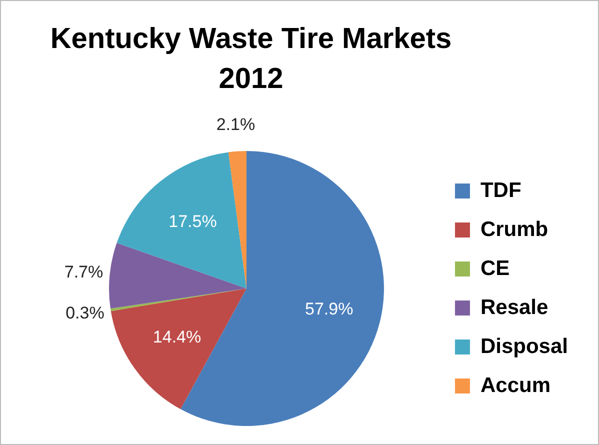 This screenshot has height=445, width=599. I want to click on legend-label: Disposal, so click(524, 346).